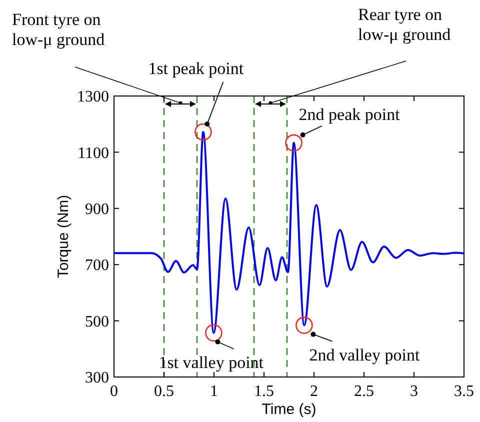 Image resolution: width=480 pixels, height=422 pixels. I want to click on annotation: 1st peak point, so click(196, 68).